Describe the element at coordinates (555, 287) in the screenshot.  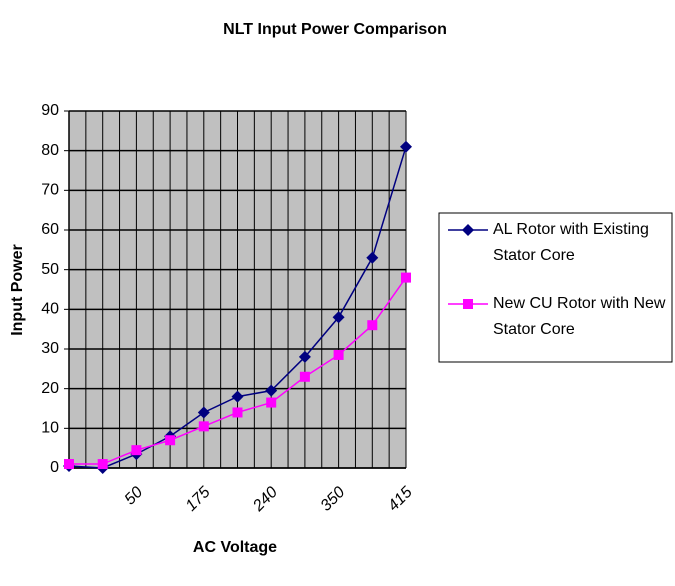
I see `legend-box` at that location.